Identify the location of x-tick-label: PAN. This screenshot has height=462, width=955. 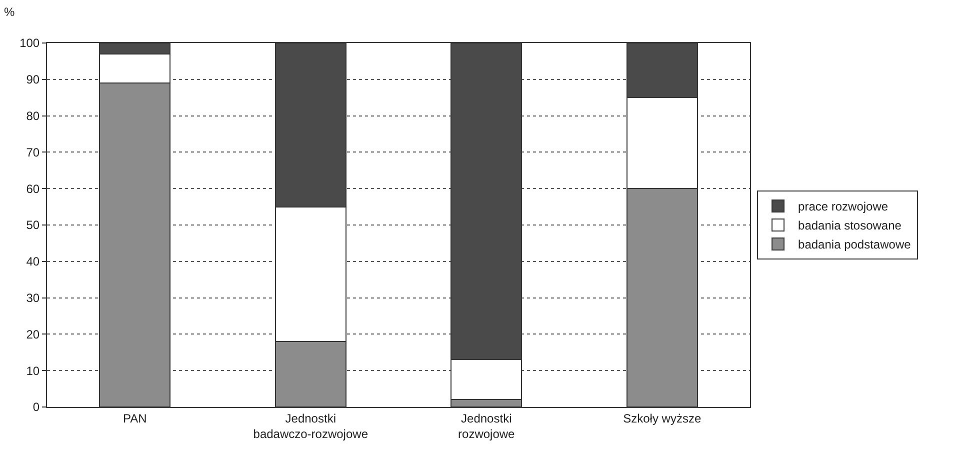
(134, 418).